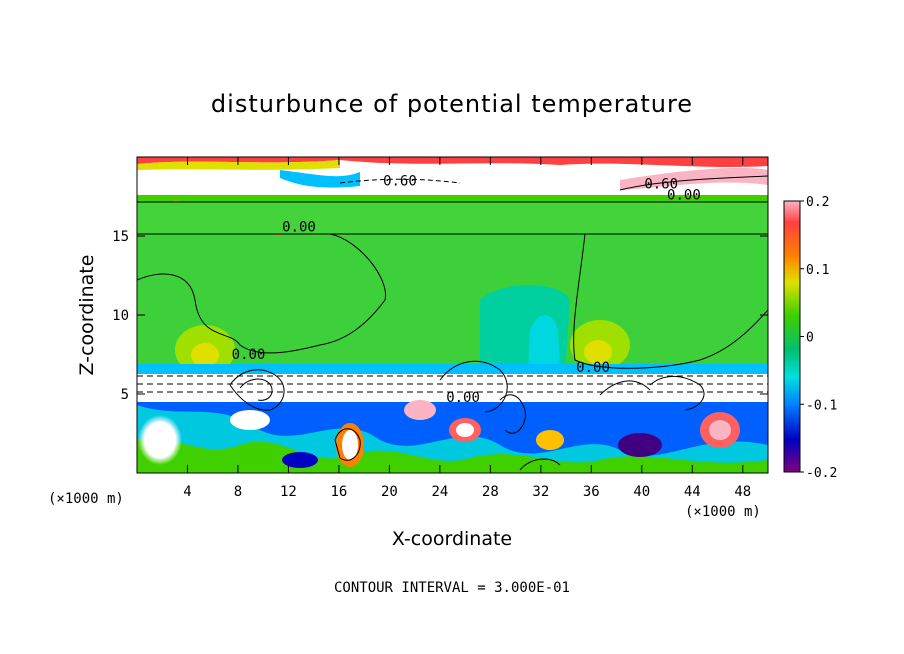 This screenshot has width=904, height=654. What do you see at coordinates (821, 473) in the screenshot?
I see `colorbar-tick-label: -0.2` at bounding box center [821, 473].